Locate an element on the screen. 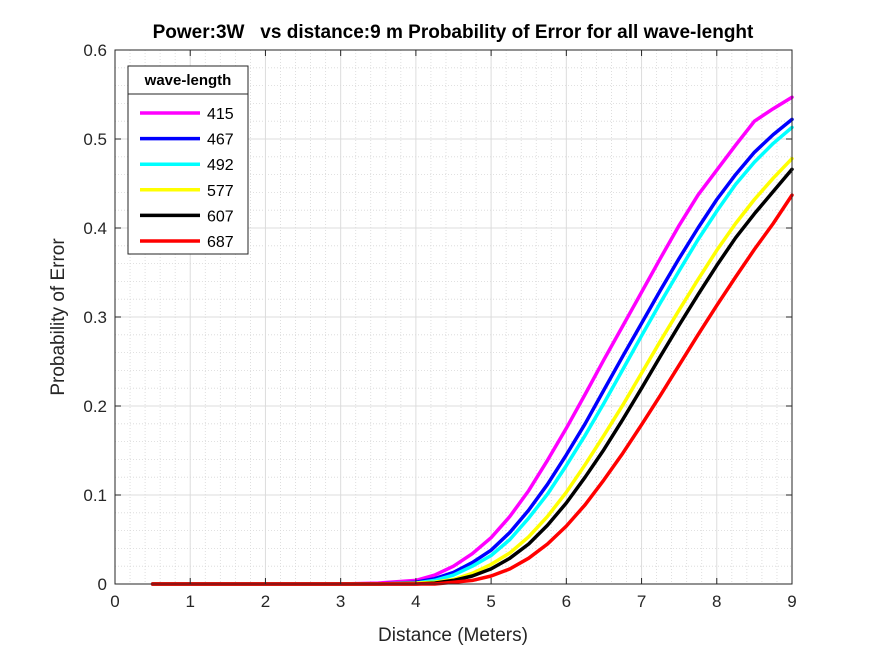 This screenshot has height=656, width=875. legend: wave-length 415 467 492 577 607 687 is located at coordinates (188, 160).